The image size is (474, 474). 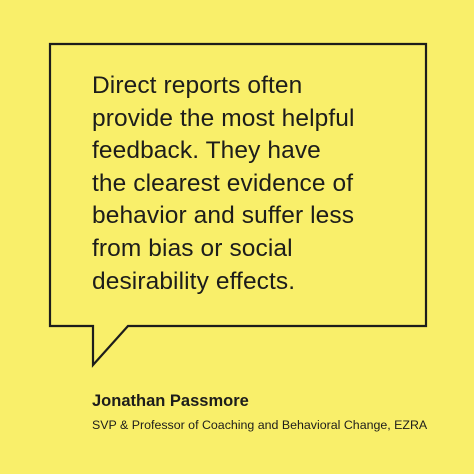 What do you see at coordinates (223, 118) in the screenshot?
I see `quote-line: provide the most helpful` at bounding box center [223, 118].